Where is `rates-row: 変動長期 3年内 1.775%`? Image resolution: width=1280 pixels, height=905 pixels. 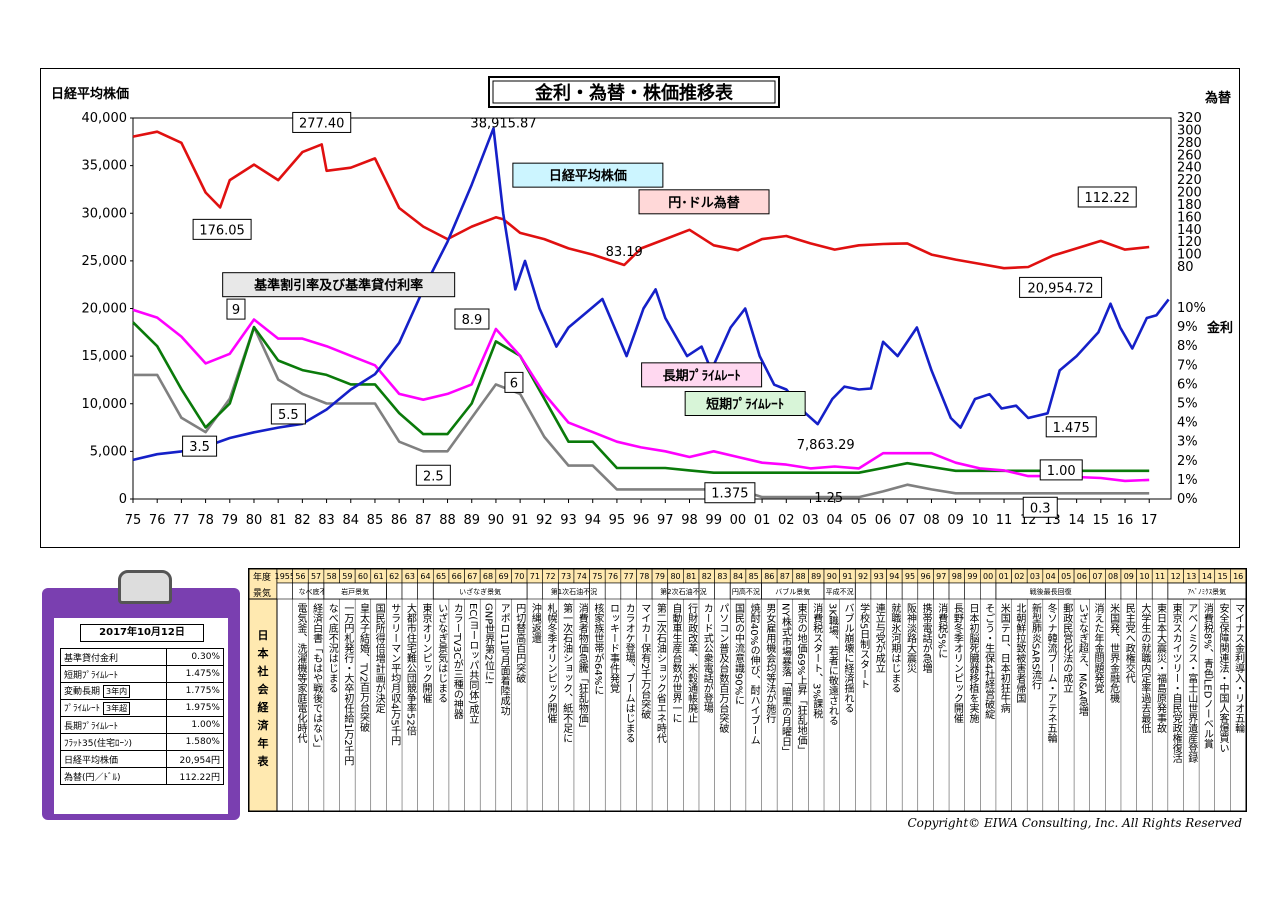 rates-row: 変動長期 3年内 1.775% is located at coordinates (142, 691).